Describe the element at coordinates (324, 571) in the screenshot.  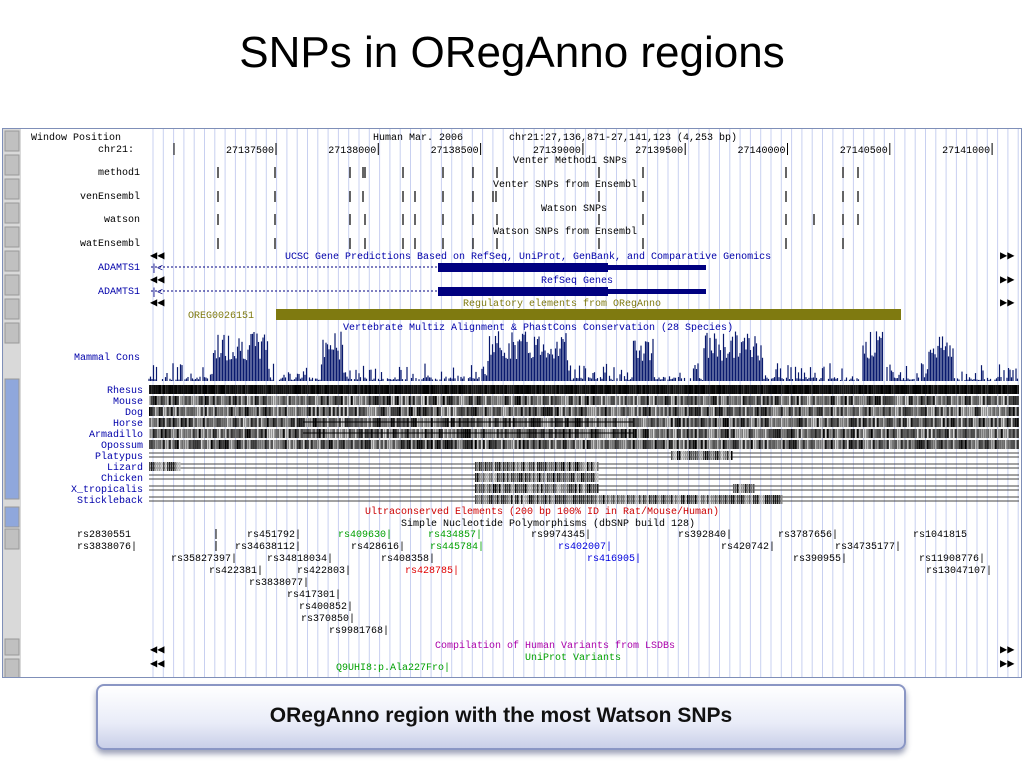
I see `snp-label: rs422803|` at that location.